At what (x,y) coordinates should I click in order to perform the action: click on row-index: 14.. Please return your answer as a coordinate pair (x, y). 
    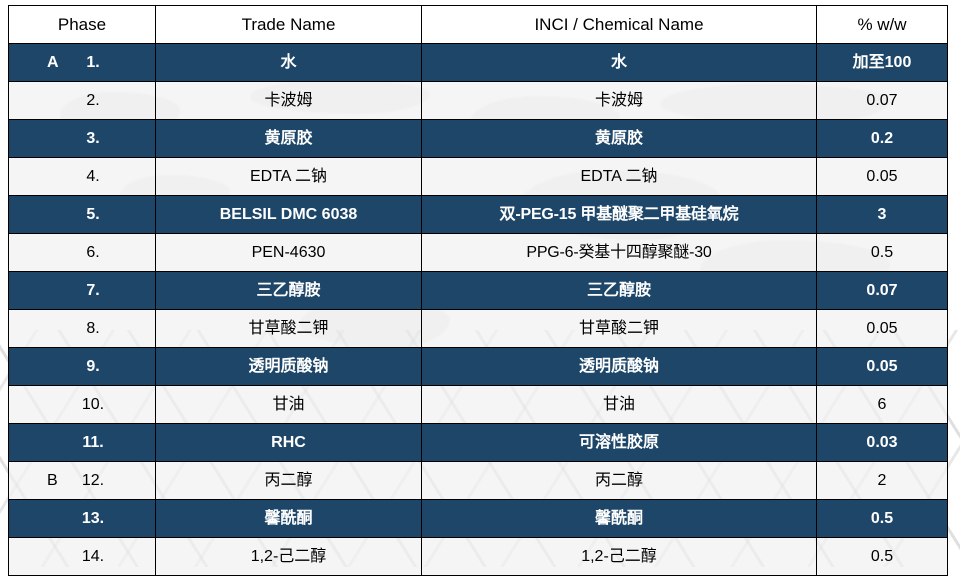
    Looking at the image, I should click on (93, 556).